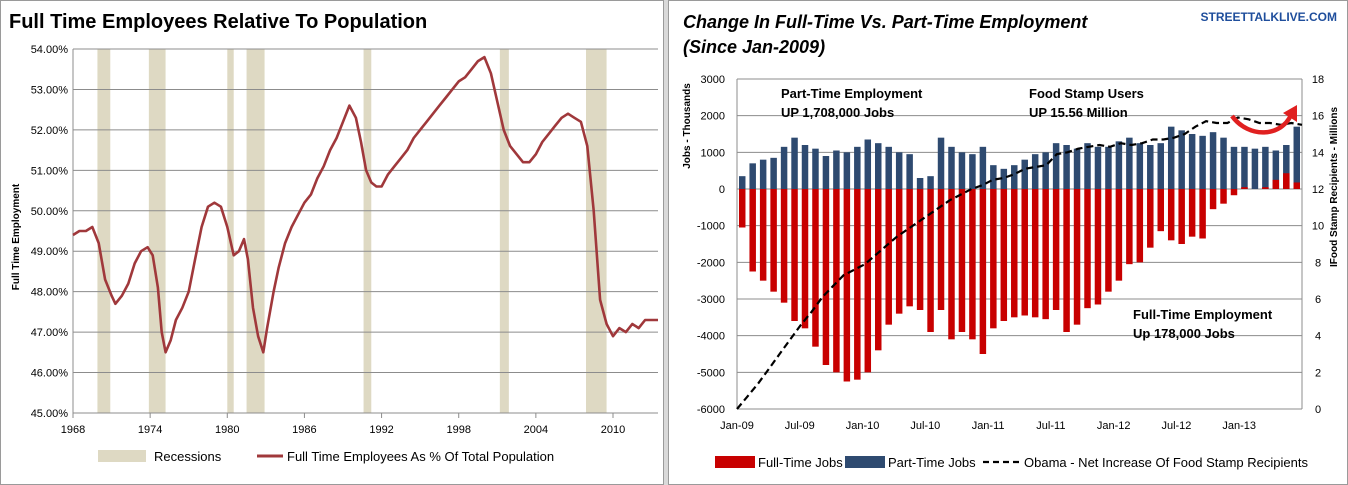 This screenshot has width=1348, height=485. Describe the element at coordinates (188, 456) in the screenshot. I see `legend-label-recessions: Recessions` at that location.